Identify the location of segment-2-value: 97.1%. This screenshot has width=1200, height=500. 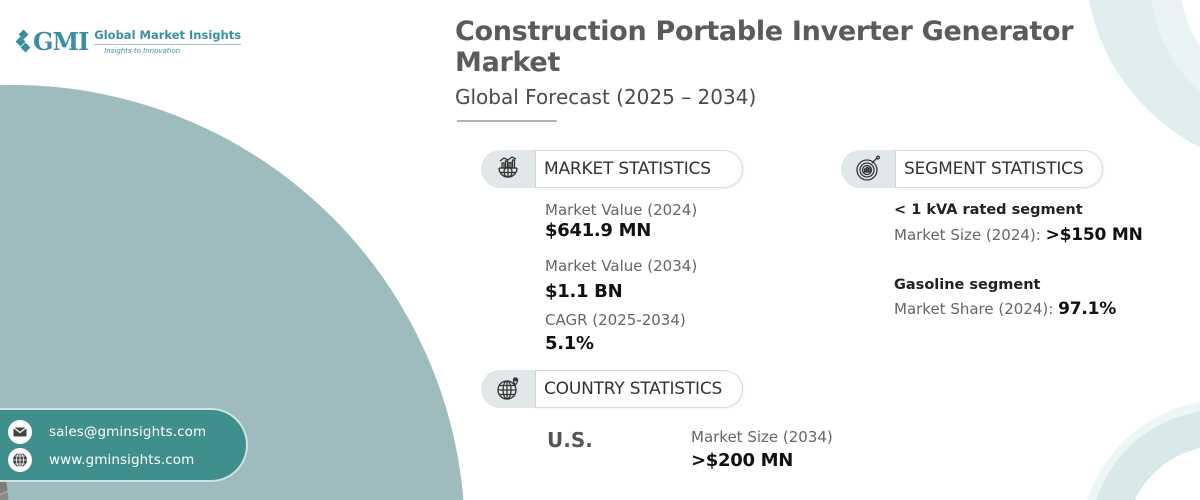
(1087, 309).